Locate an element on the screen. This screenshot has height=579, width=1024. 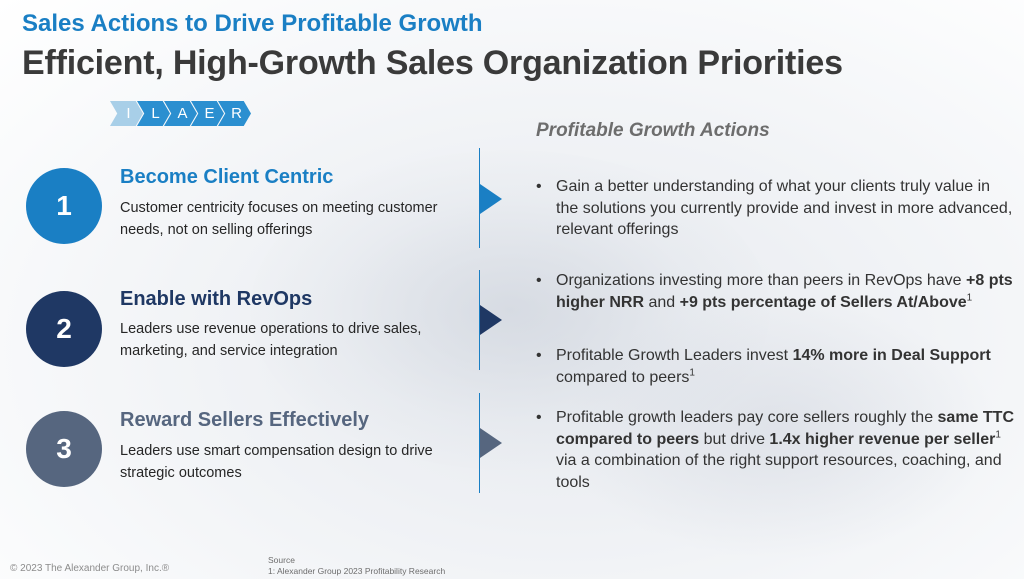
priority-number-3: 3 is located at coordinates (64, 449).